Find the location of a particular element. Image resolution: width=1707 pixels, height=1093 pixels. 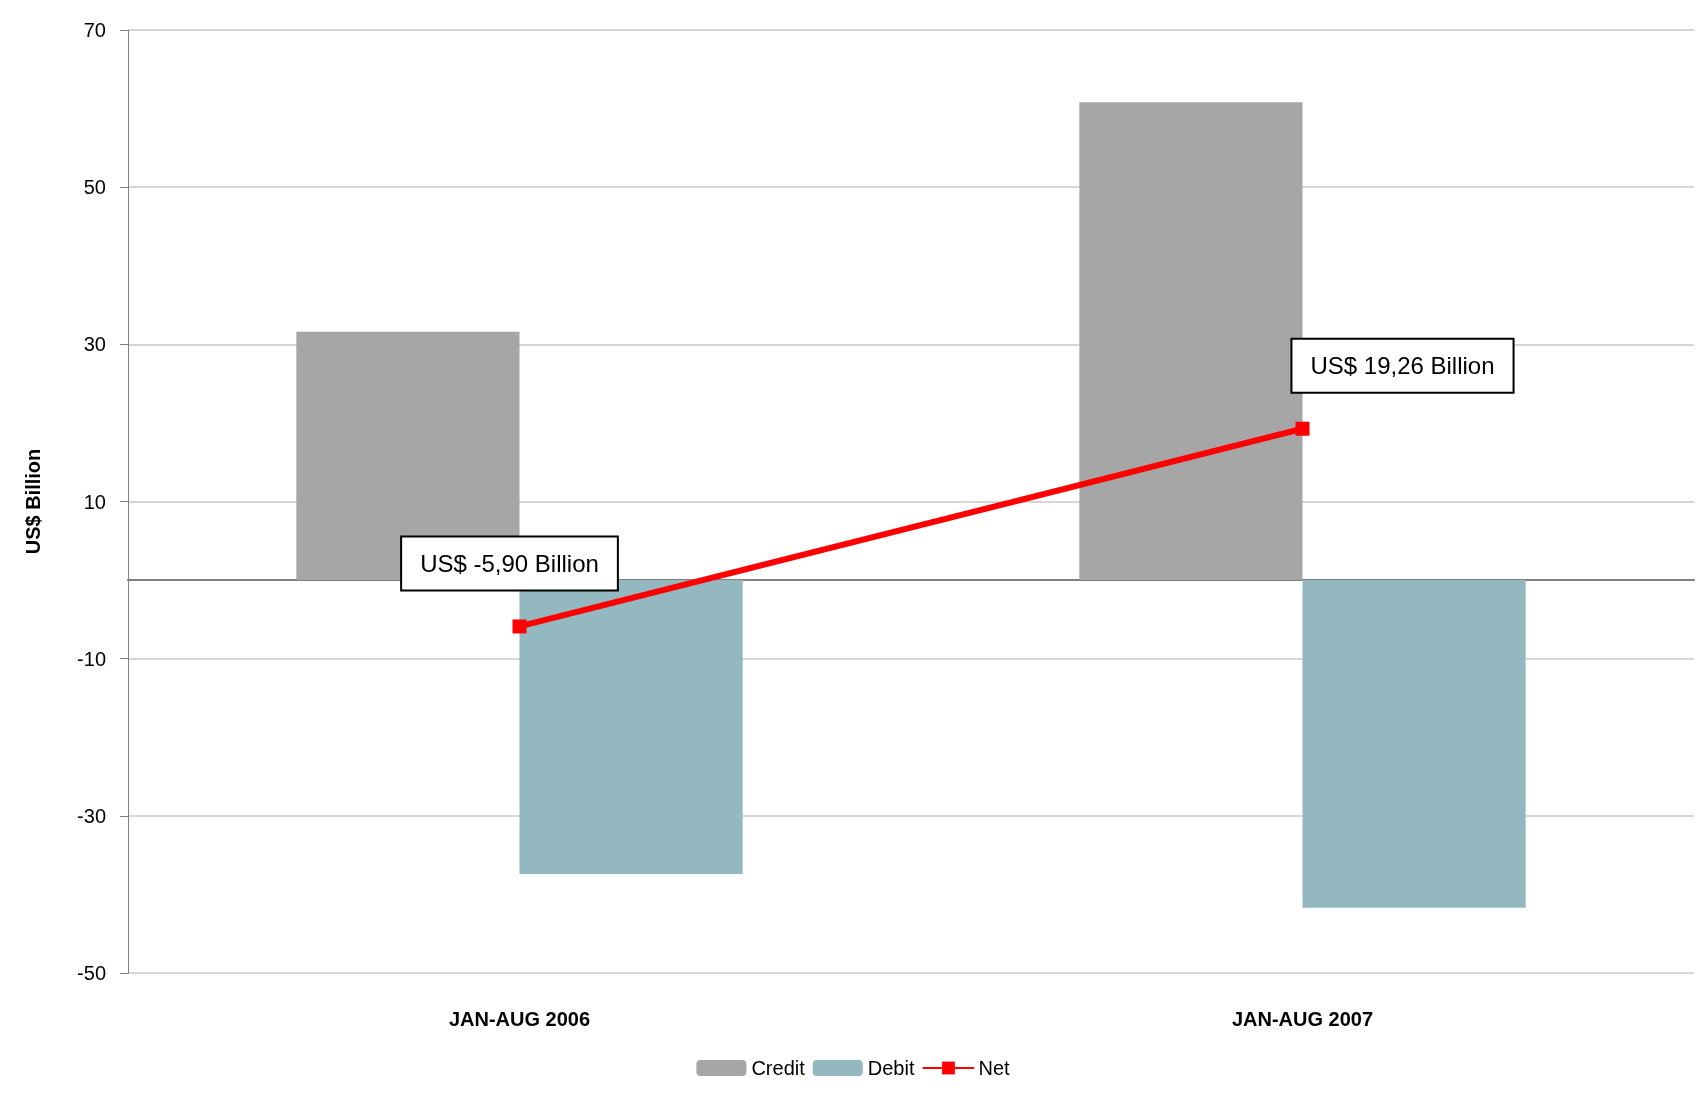

y-tick-label: 10 is located at coordinates (94, 501).